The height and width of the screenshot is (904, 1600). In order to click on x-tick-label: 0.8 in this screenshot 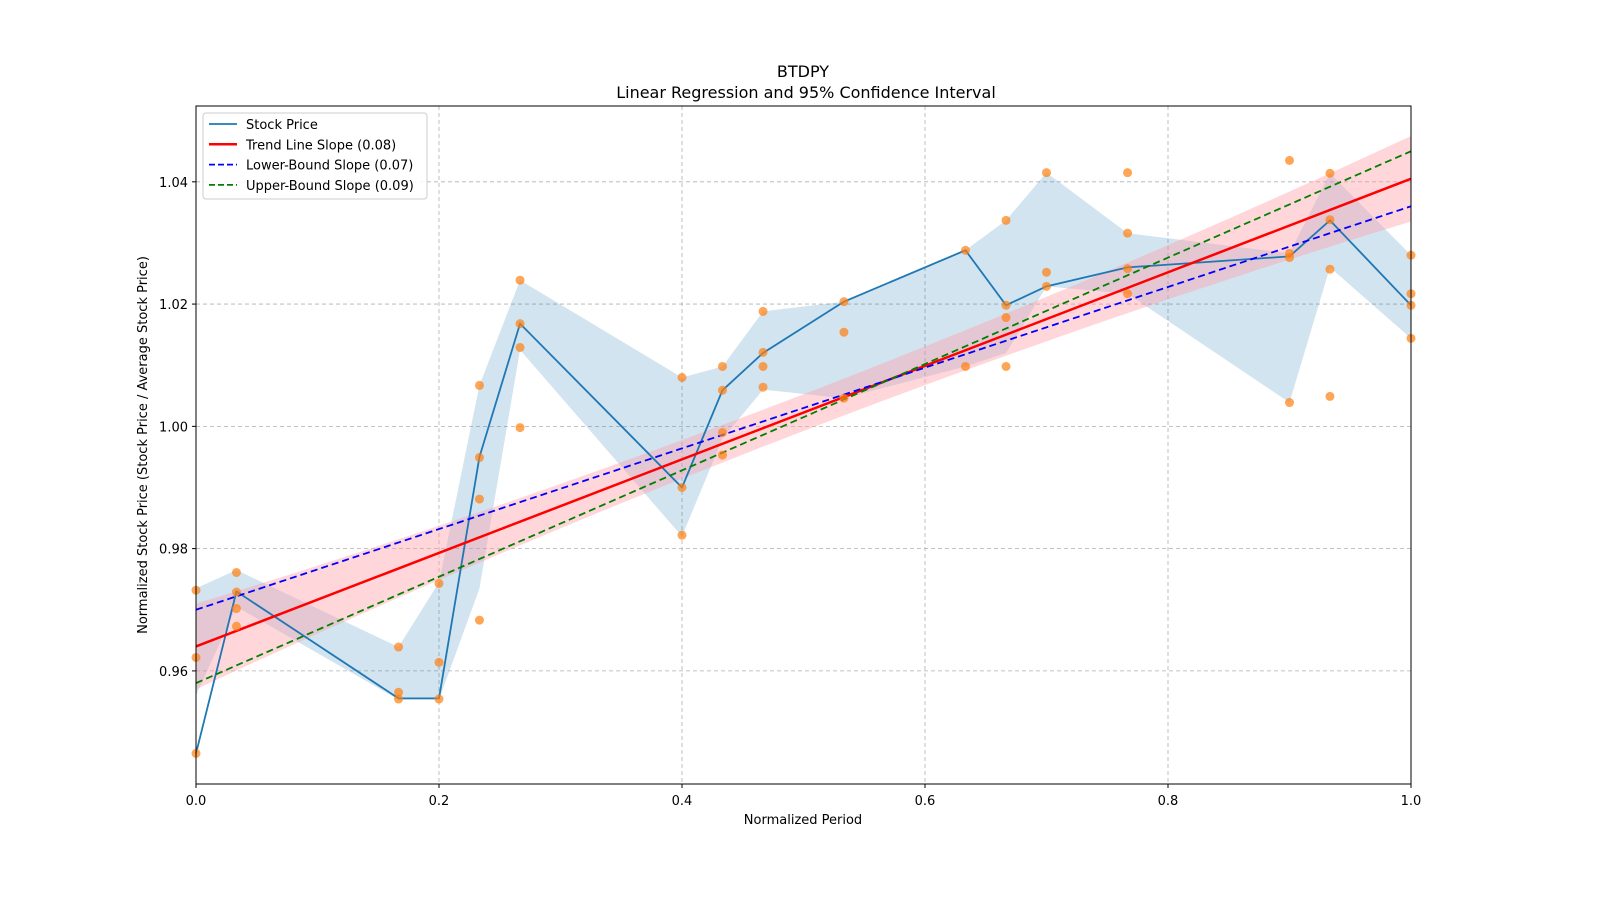, I will do `click(1168, 801)`.